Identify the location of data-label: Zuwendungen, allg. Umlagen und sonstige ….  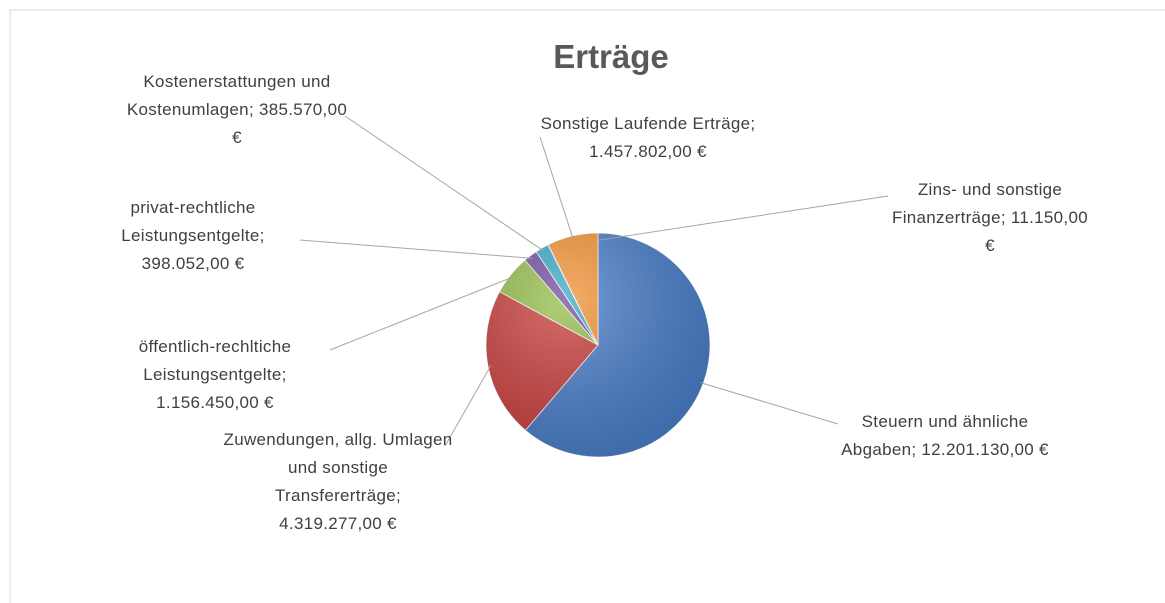
(338, 482).